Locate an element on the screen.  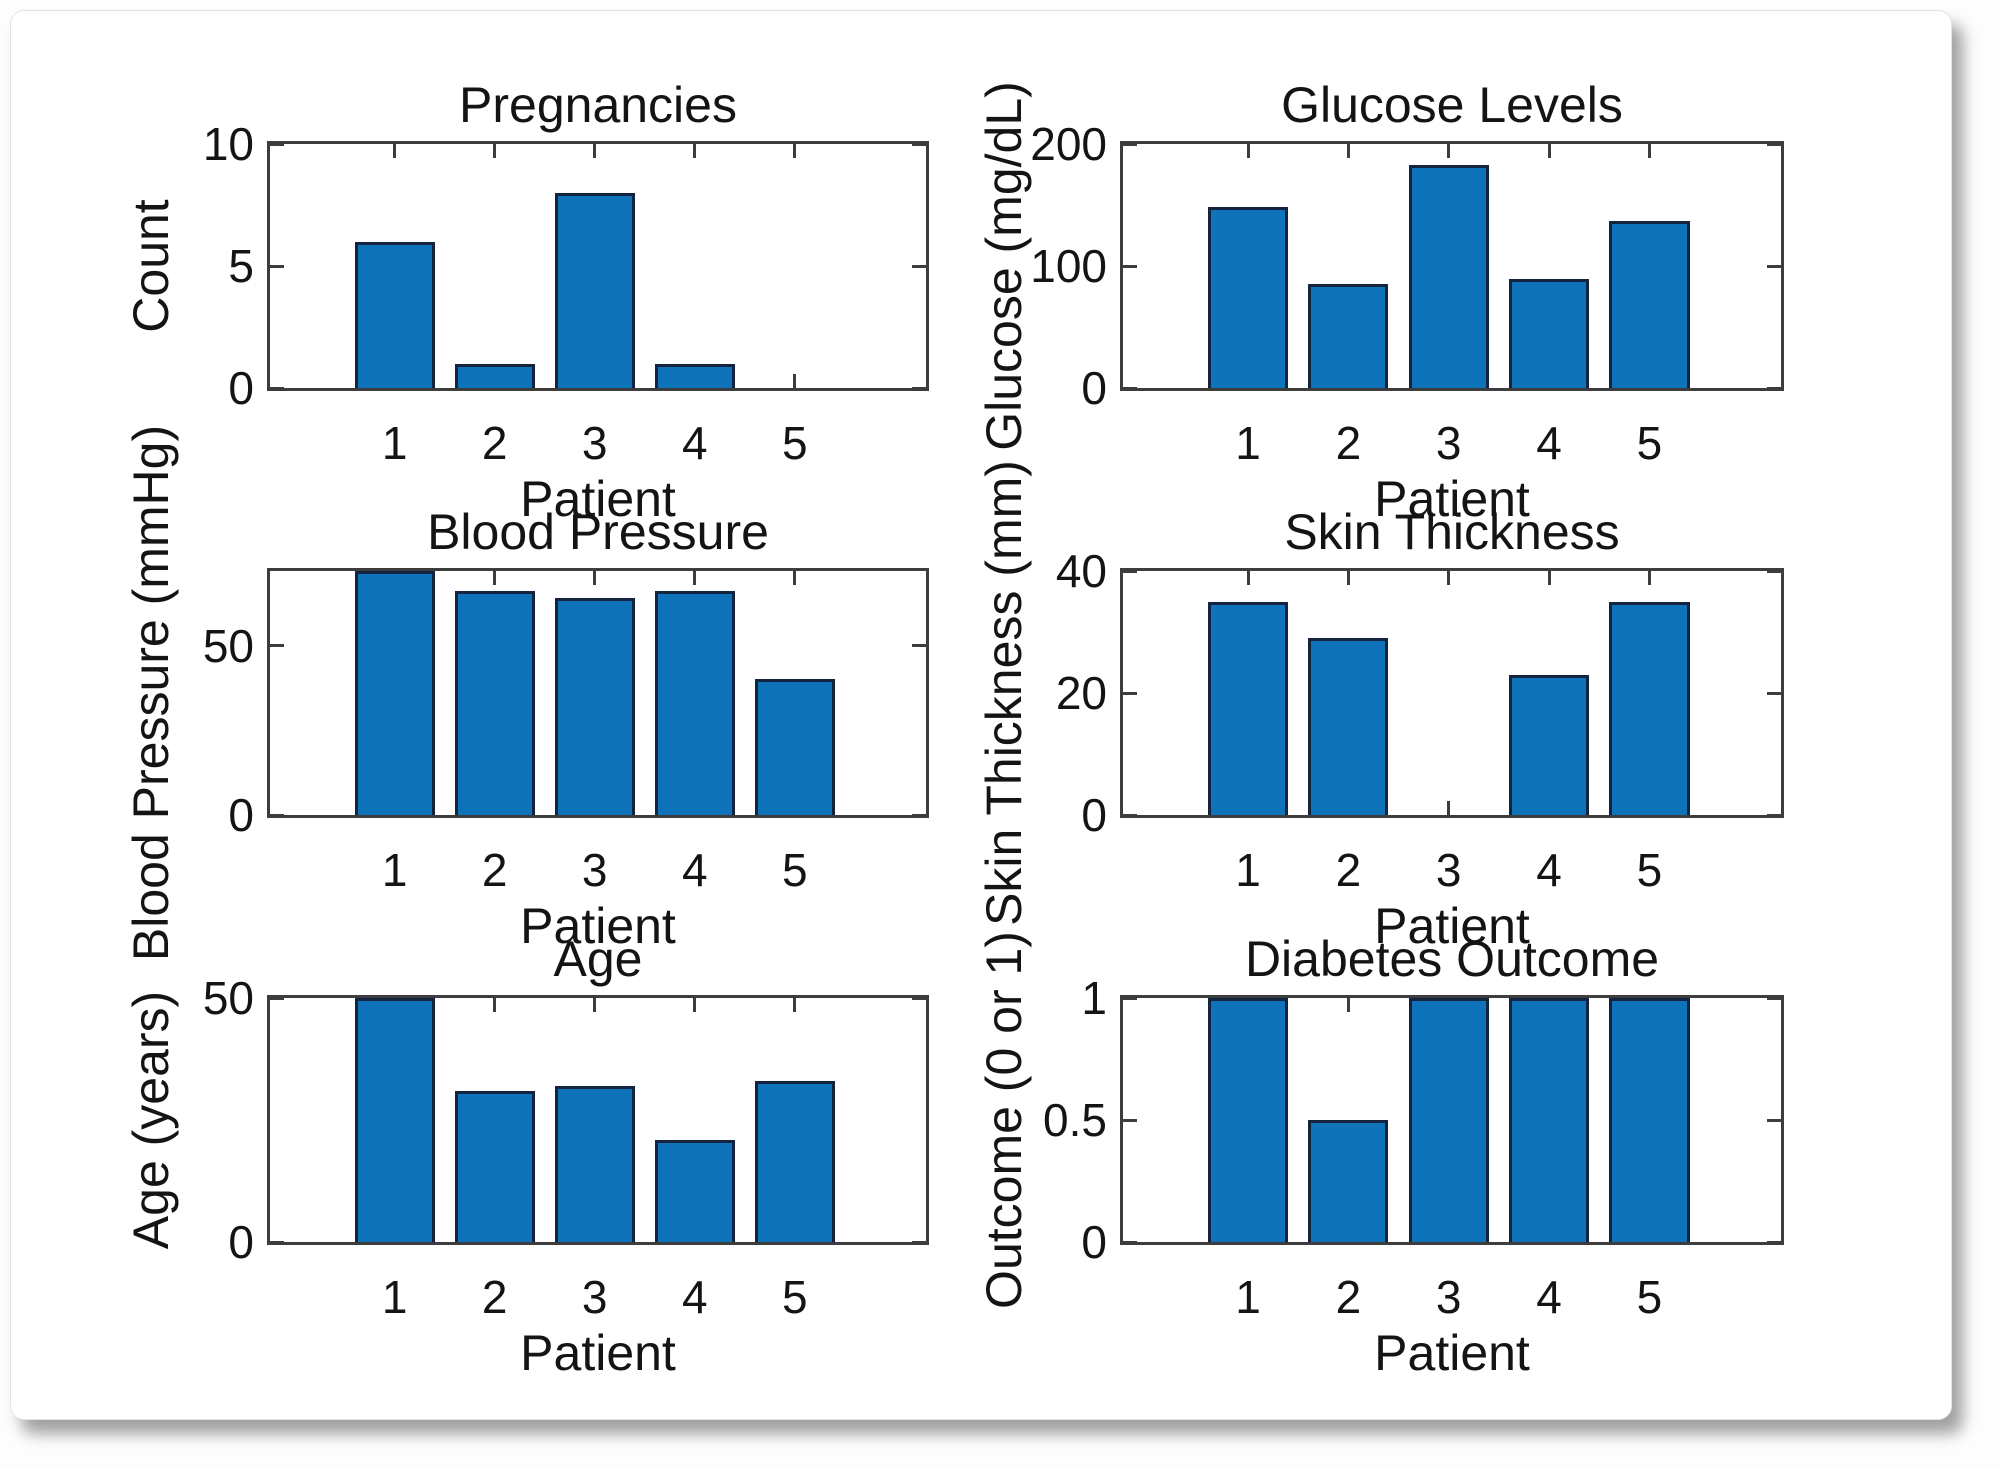
y-axis-label: Blood Pressure (mmHg) is located at coordinates (151, 693).